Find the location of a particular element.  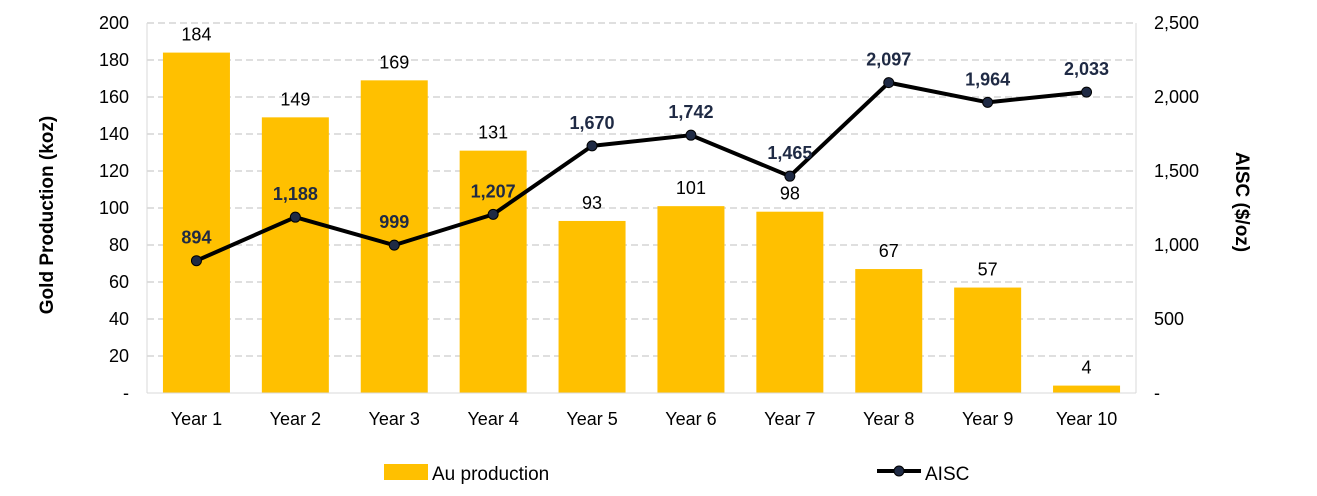

aisc-label-year-6: 1,742 is located at coordinates (690, 112).